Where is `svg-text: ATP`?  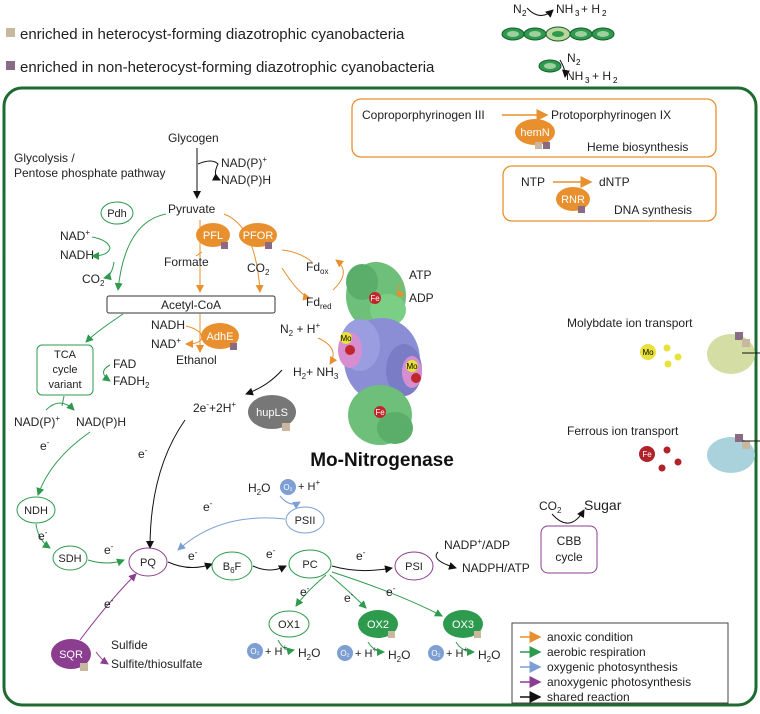 svg-text: ATP is located at coordinates (420, 275).